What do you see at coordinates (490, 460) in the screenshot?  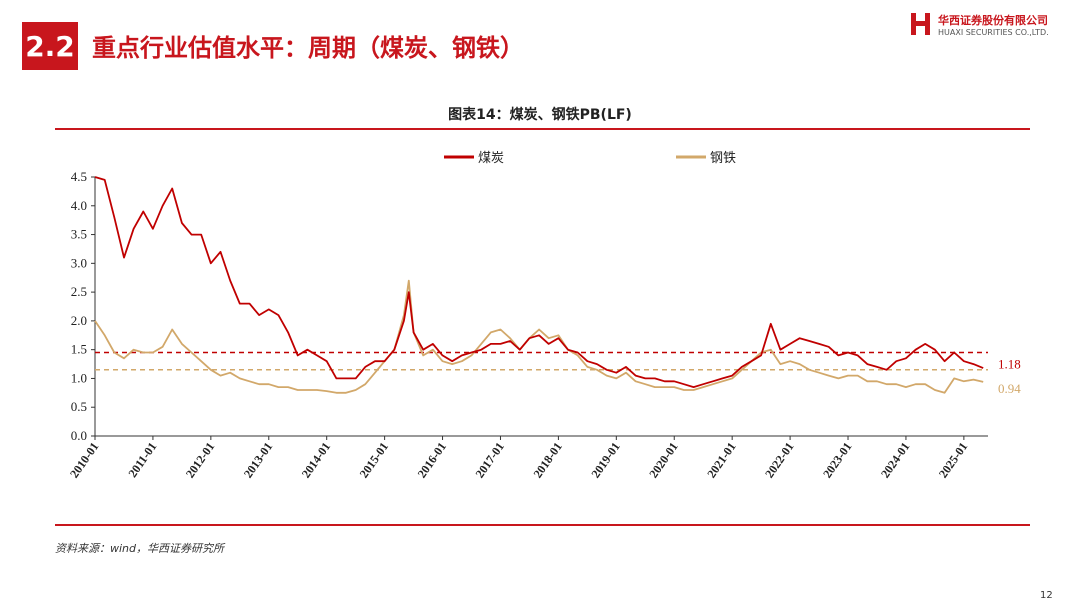 I see `x-tick-label: 2017-01` at bounding box center [490, 460].